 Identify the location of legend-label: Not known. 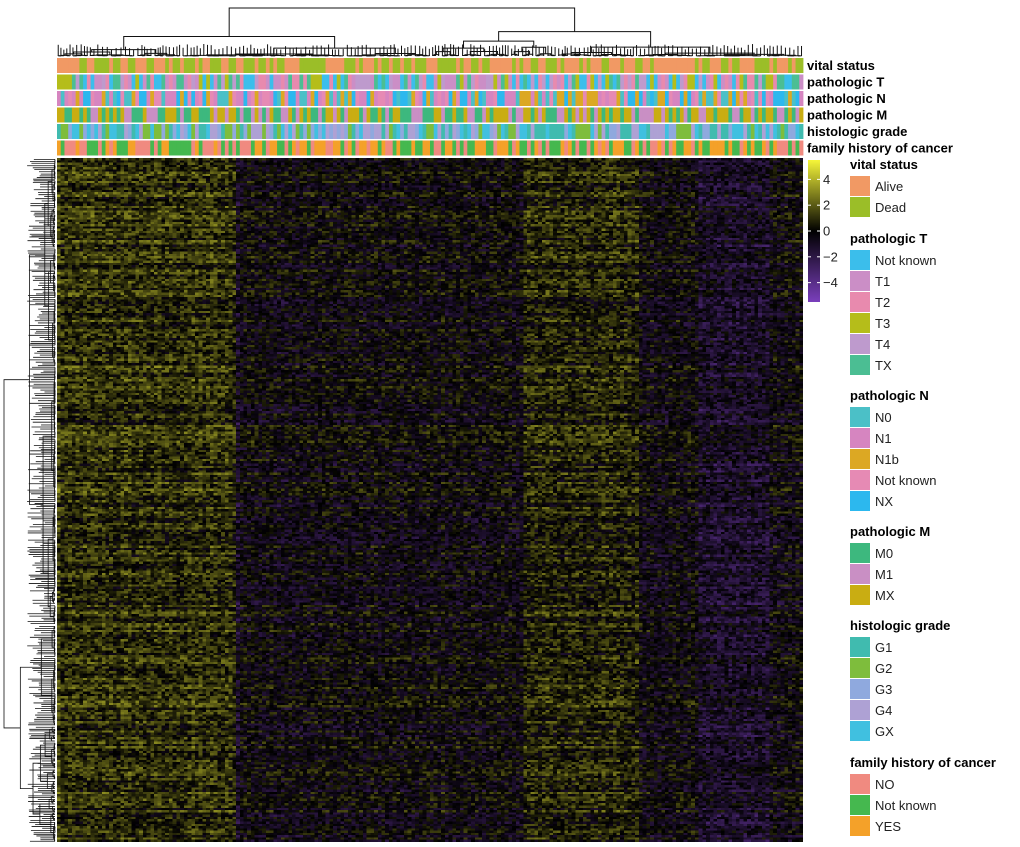
(905, 805).